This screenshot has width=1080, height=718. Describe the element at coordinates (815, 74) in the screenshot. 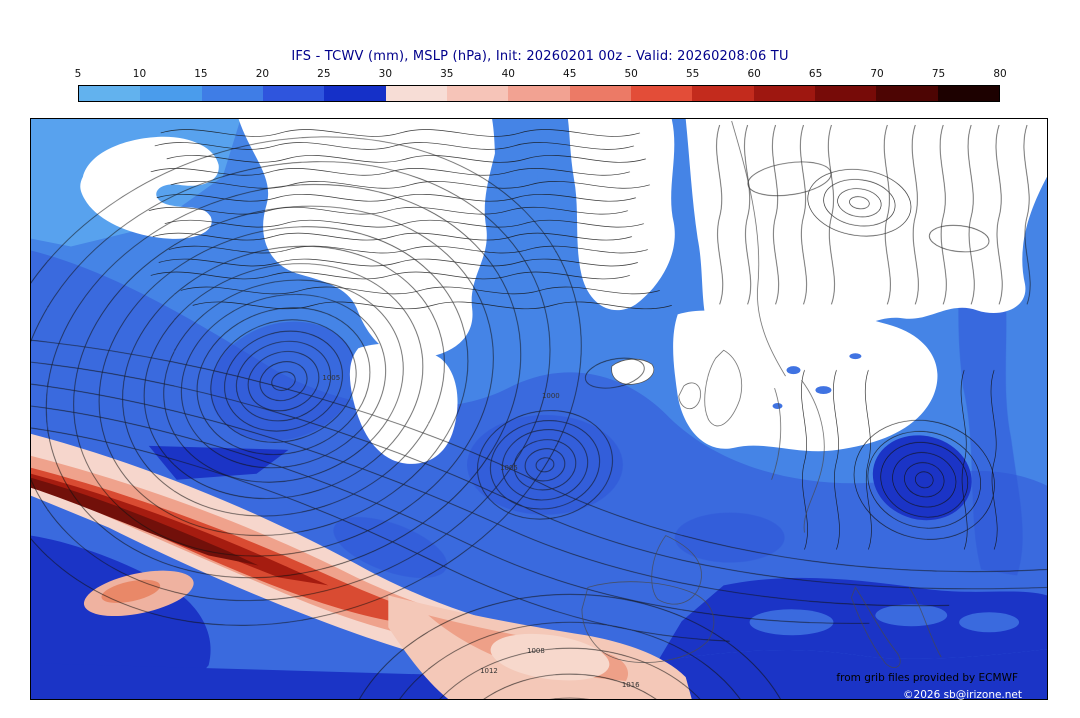

I see `colorbar-tick-label: 65` at that location.